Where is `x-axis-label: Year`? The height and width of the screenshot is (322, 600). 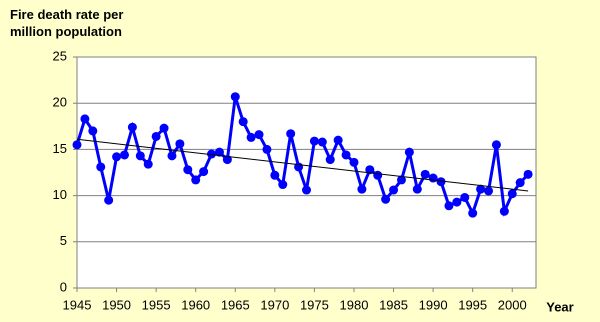 x-axis-label: Year is located at coordinates (559, 306).